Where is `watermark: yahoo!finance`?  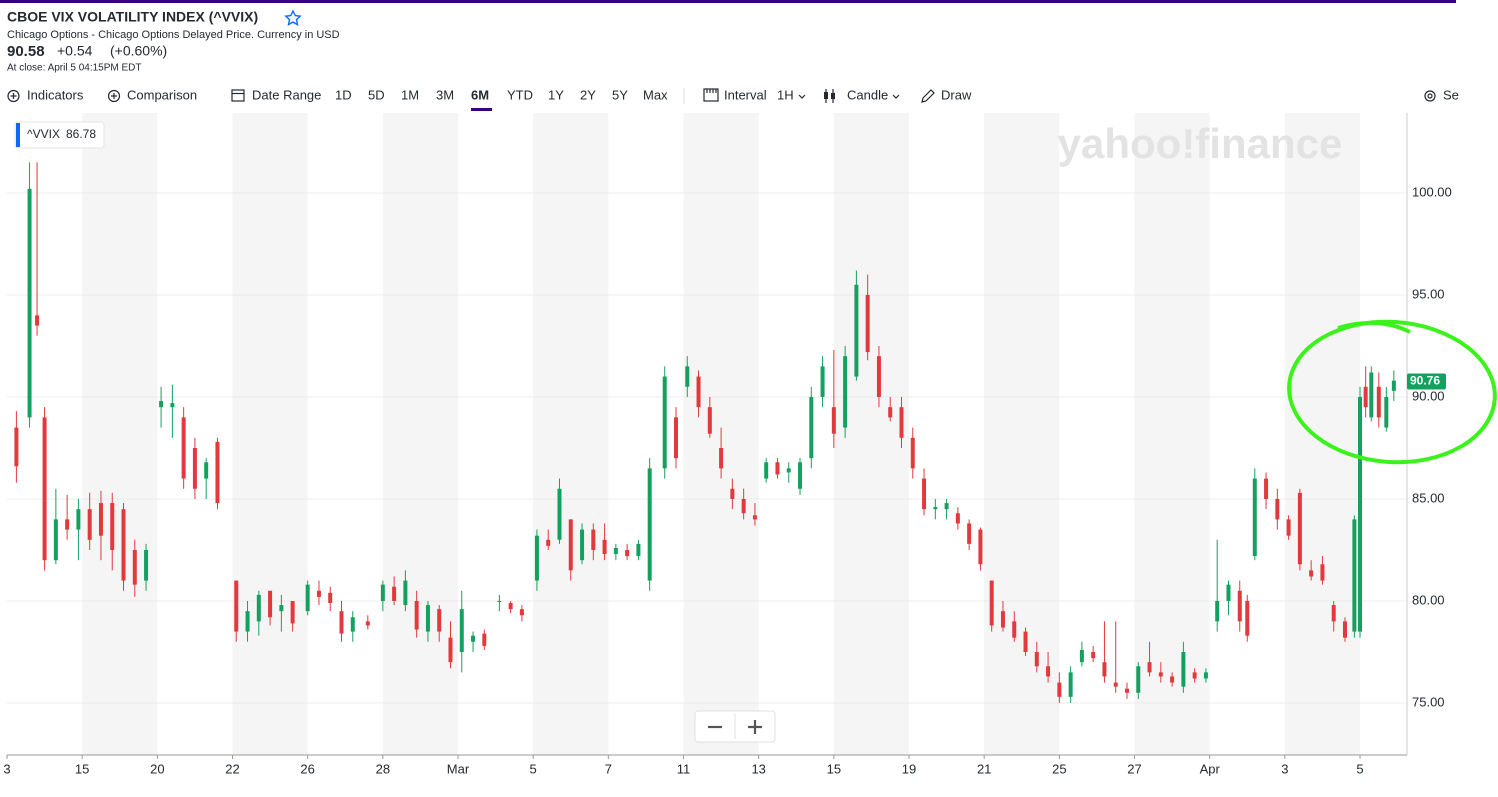
watermark: yahoo!finance is located at coordinates (1200, 143).